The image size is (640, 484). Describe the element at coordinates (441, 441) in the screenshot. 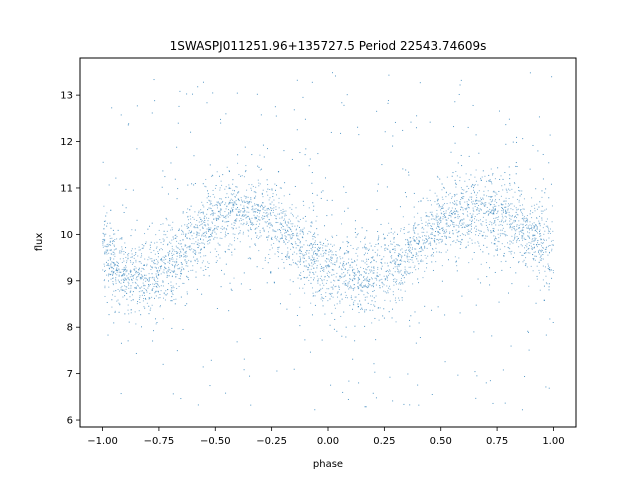

I see `x-tick-label: 0.50` at that location.